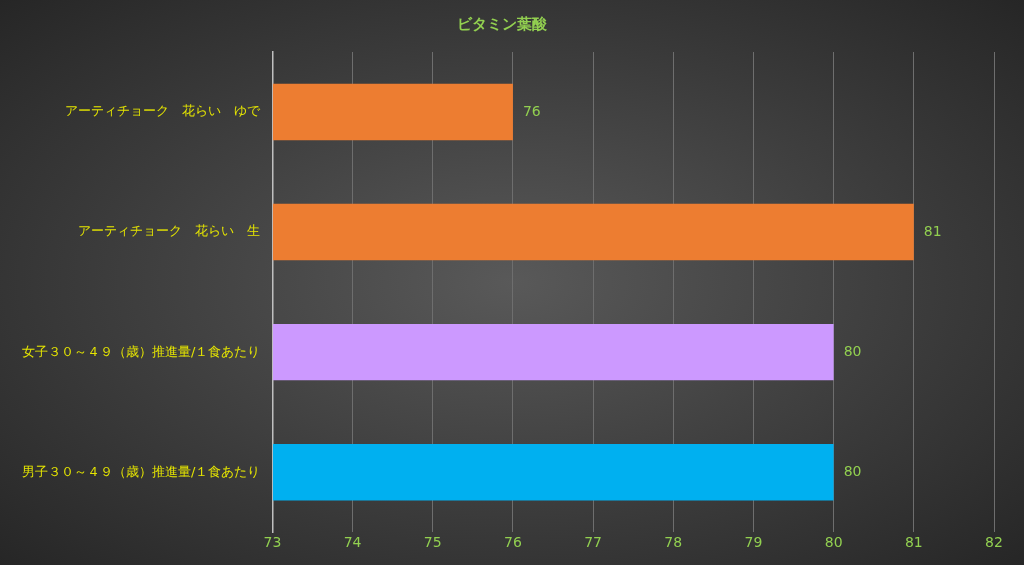 The width and height of the screenshot is (1024, 565). I want to click on x-tick-label: 81, so click(913, 542).